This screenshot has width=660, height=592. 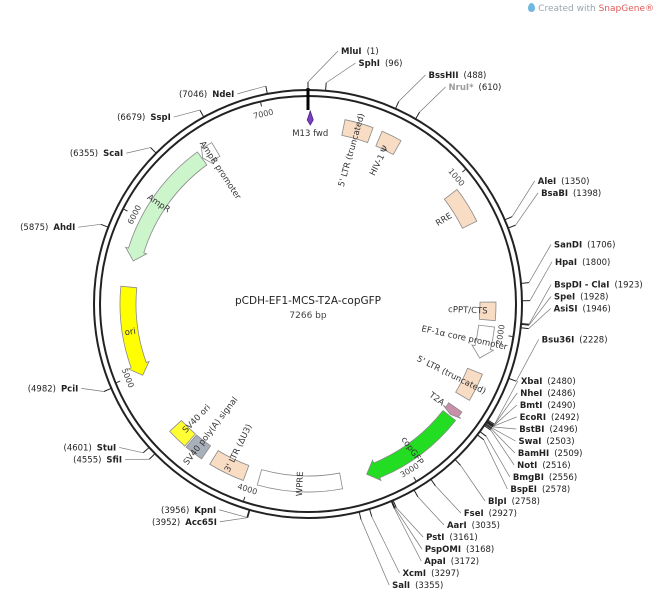 I want to click on site-scai: (6355) ScaI, so click(x=113, y=153).